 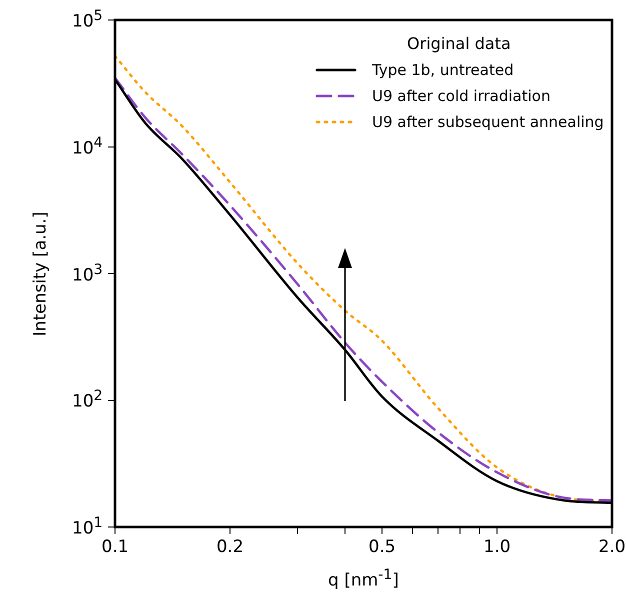 I want to click on x-tick-label: 0.1, so click(x=115, y=547).